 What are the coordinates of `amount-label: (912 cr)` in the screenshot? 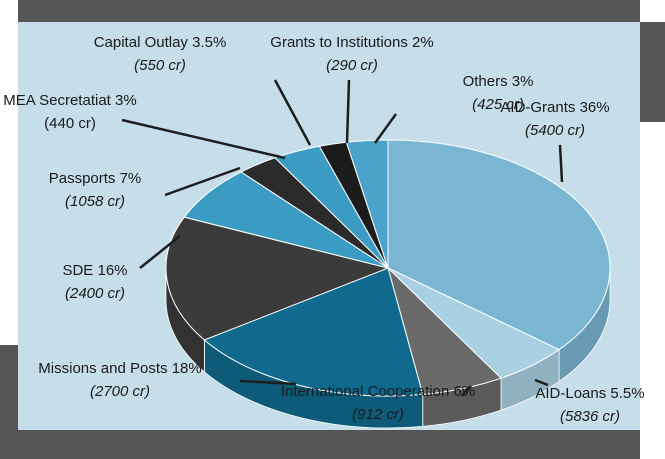 It's located at (378, 414).